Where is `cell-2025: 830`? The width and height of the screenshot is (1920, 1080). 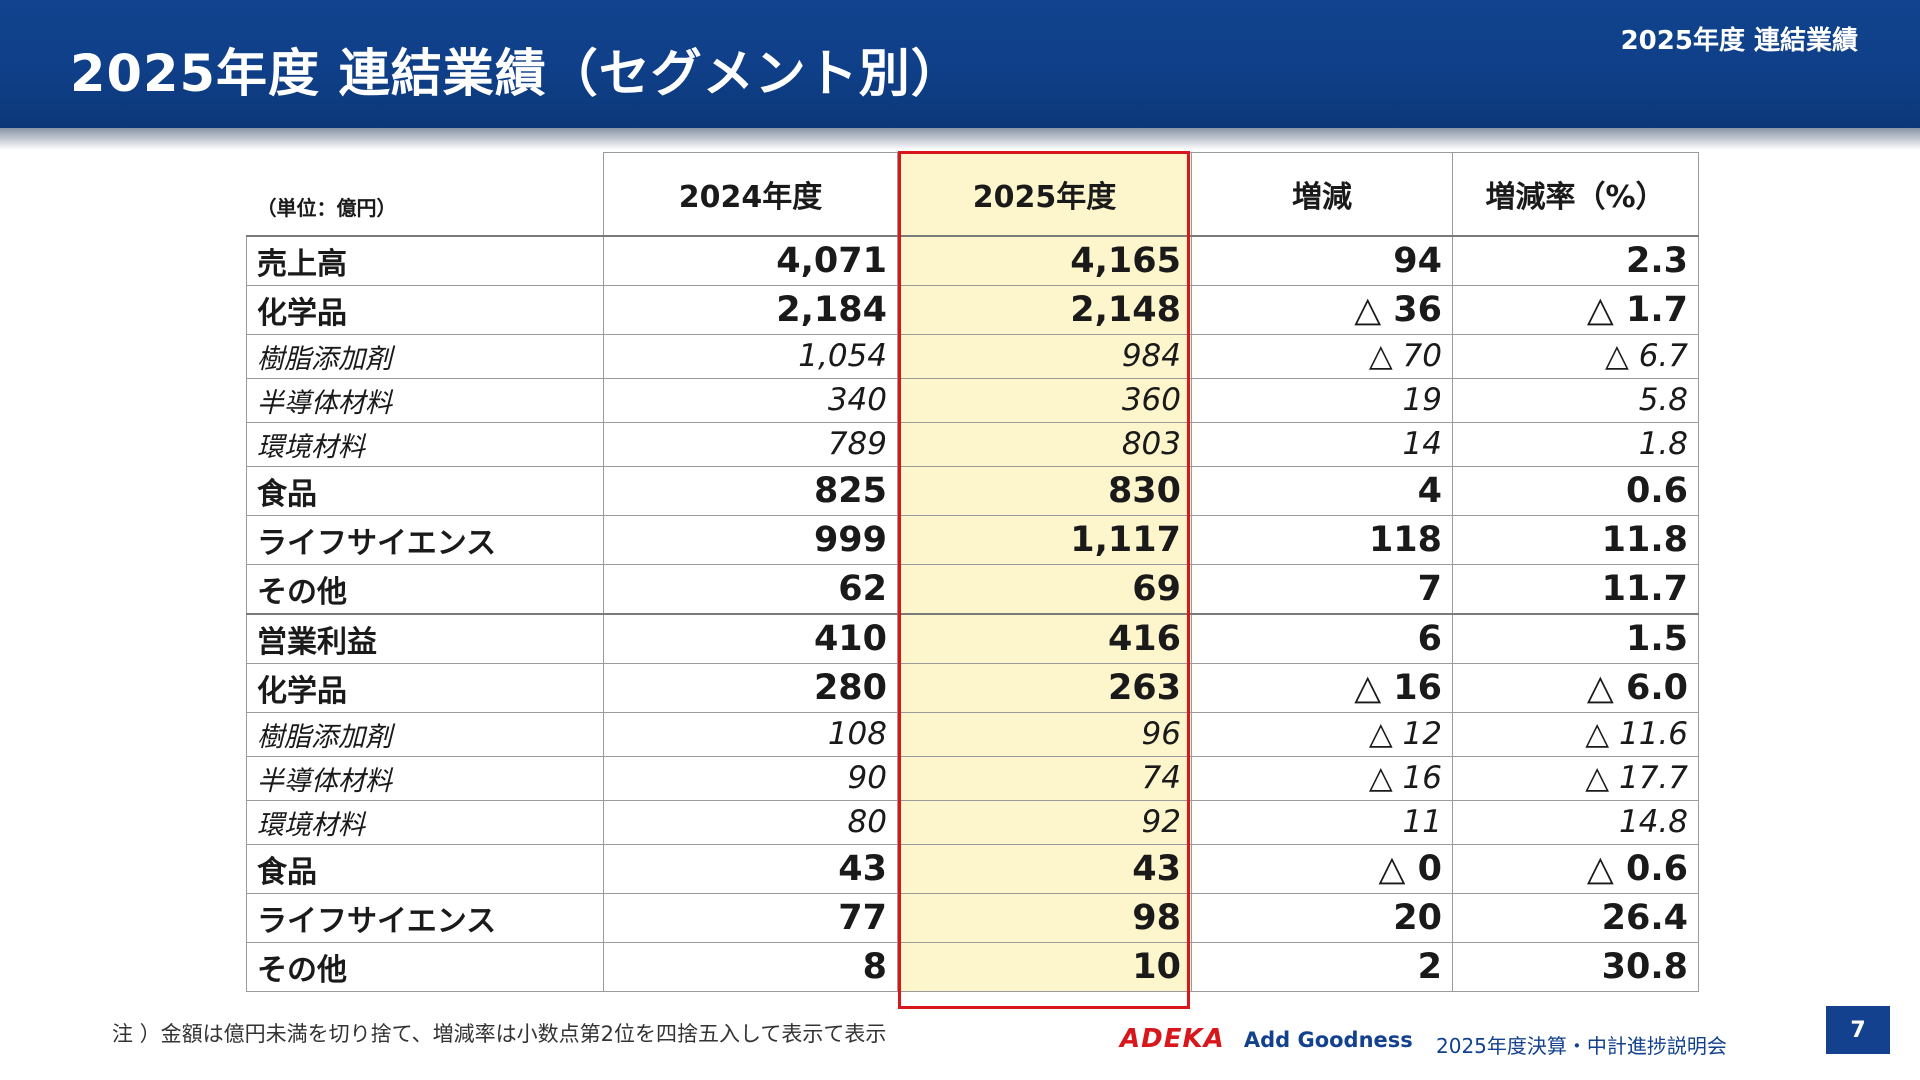
cell-2025: 830 is located at coordinates (1044, 490).